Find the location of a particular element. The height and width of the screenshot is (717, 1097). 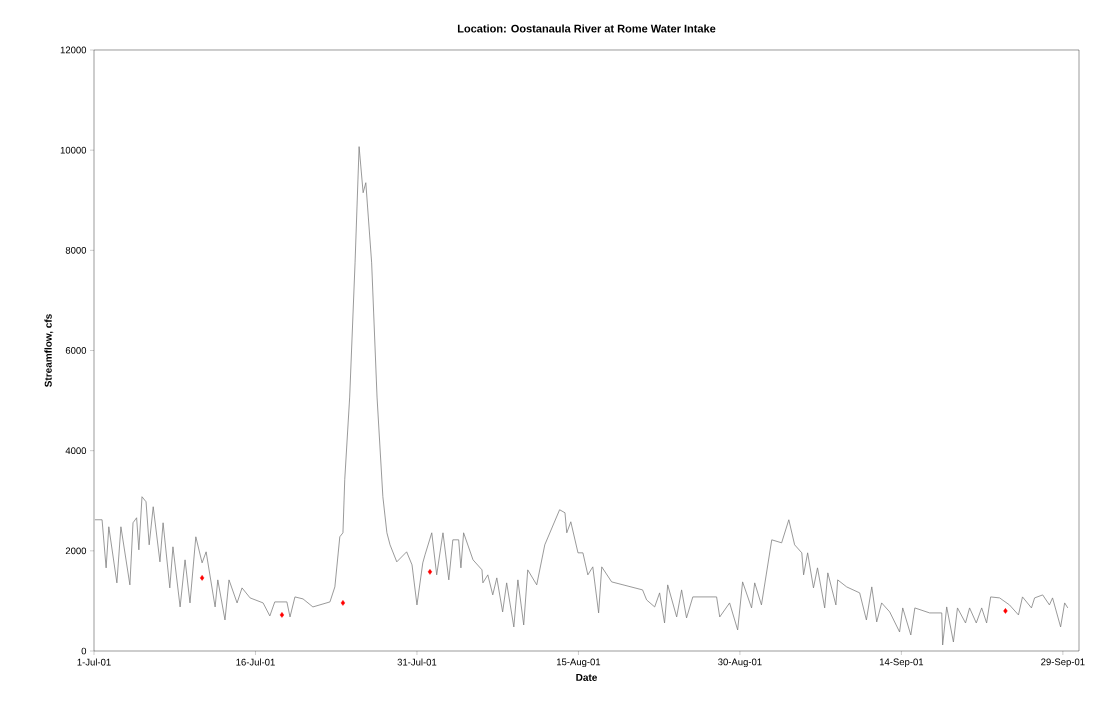

x-tick-label: 30-Aug-01 is located at coordinates (740, 663).